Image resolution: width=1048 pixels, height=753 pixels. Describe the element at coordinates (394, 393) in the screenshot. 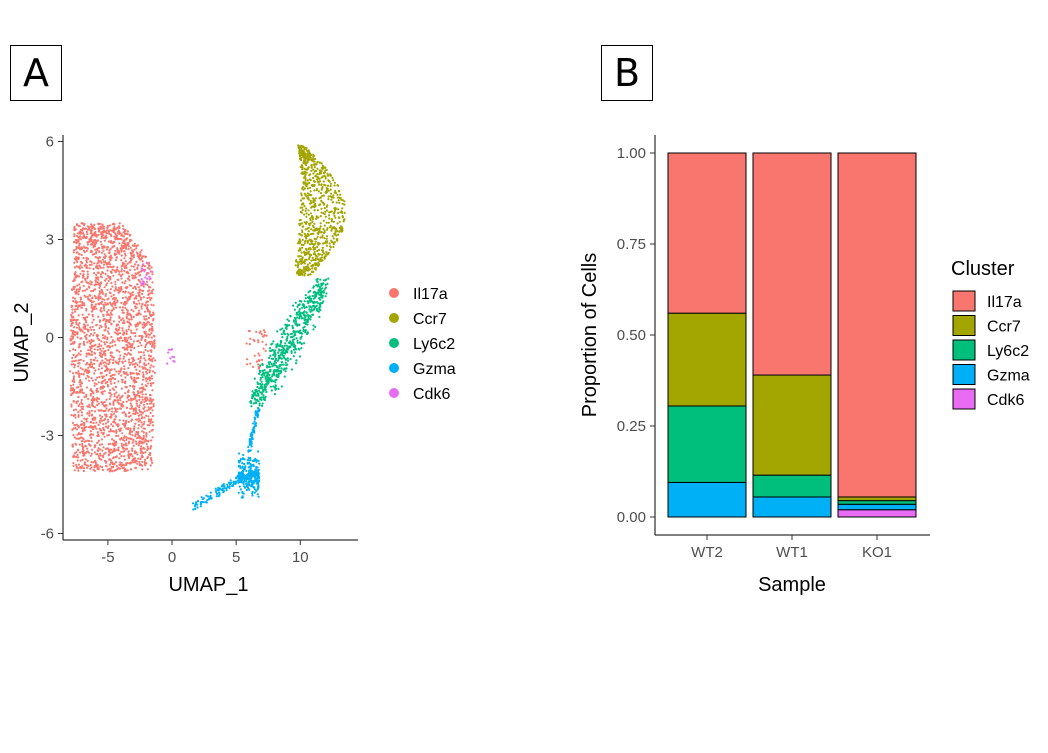

I see `legend-key` at that location.